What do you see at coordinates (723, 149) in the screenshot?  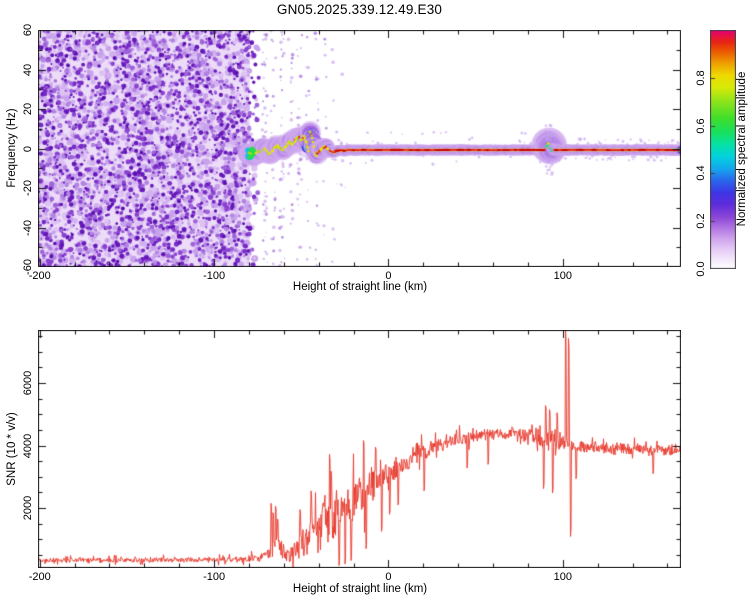 I see `colorbar-canvas` at bounding box center [723, 149].